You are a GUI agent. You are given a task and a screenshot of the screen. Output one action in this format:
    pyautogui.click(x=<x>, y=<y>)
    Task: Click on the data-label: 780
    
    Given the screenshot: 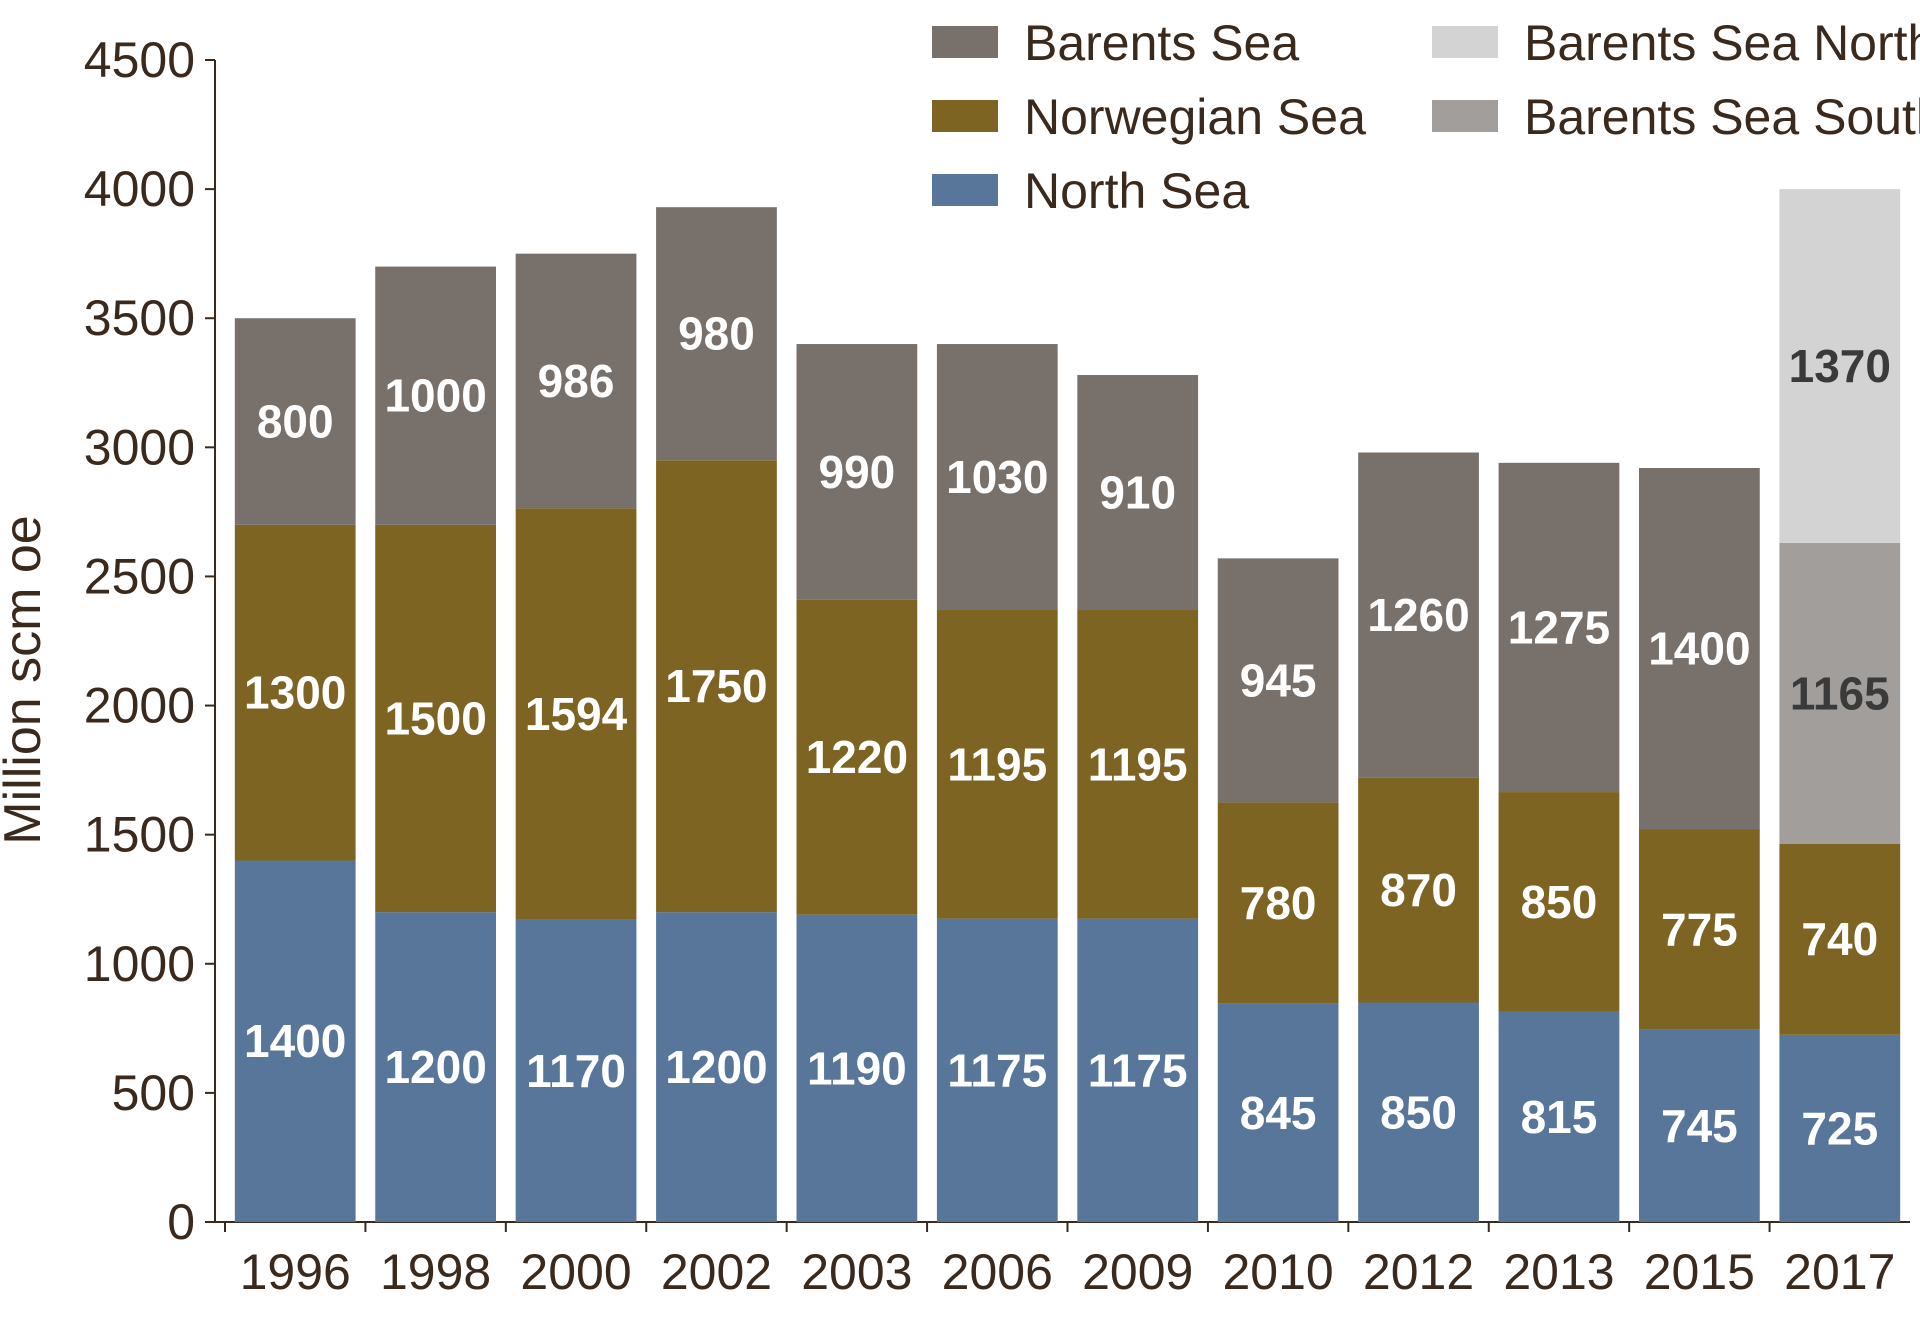 What is the action you would take?
    pyautogui.click(x=1278, y=903)
    